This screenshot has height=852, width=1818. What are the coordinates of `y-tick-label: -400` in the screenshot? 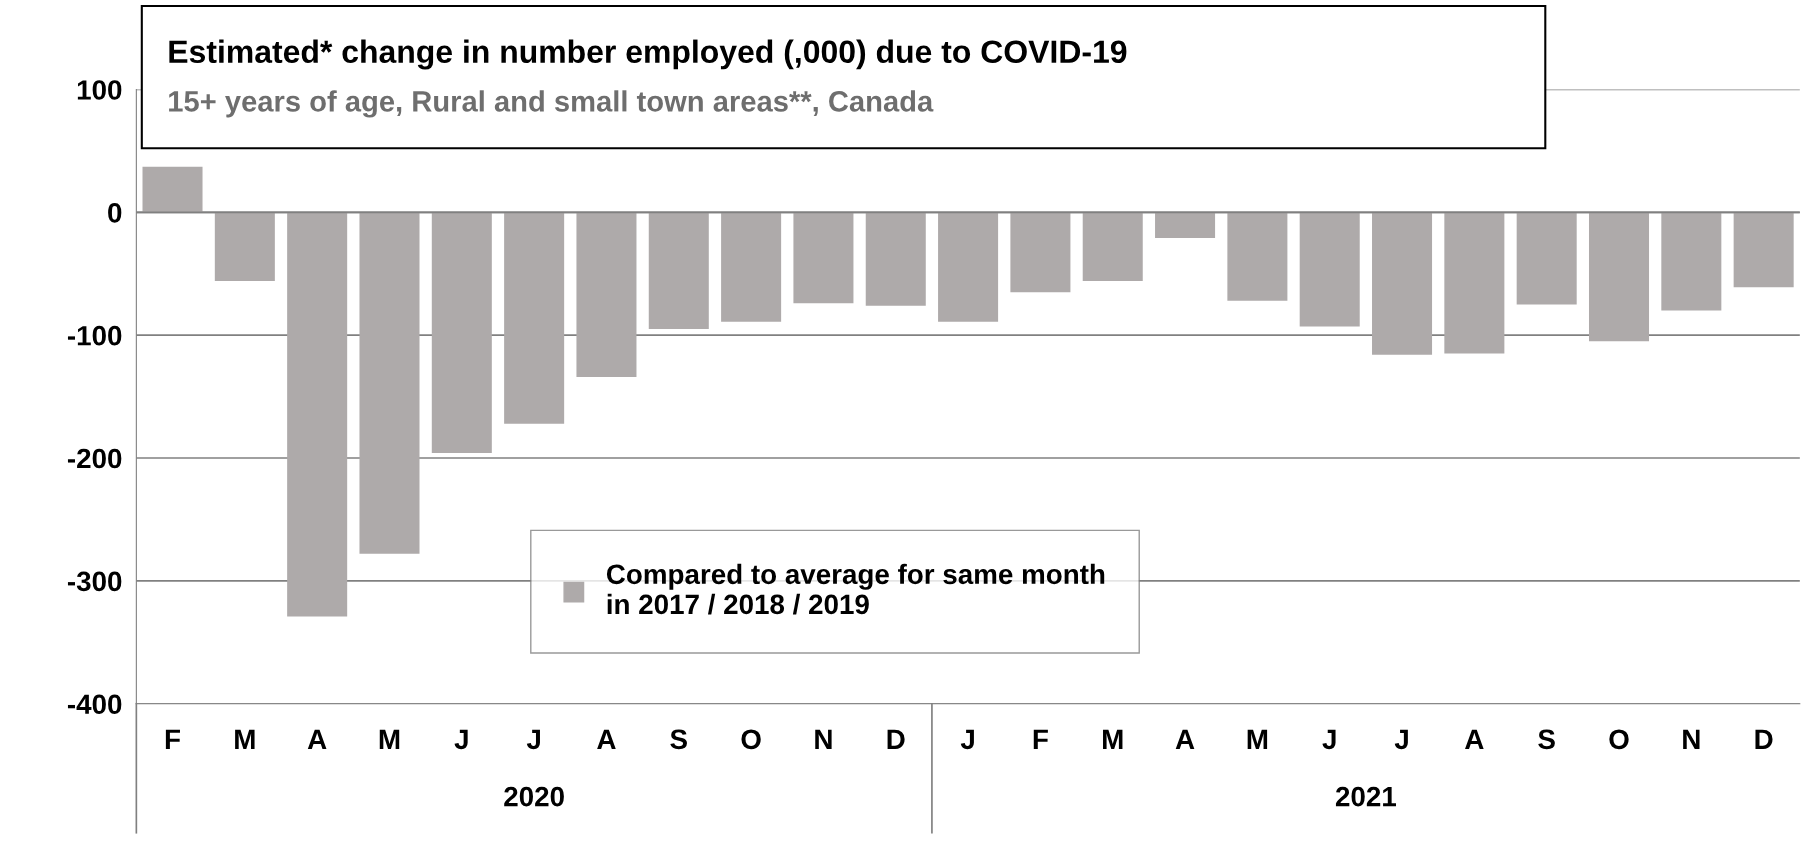 It's located at (94, 704).